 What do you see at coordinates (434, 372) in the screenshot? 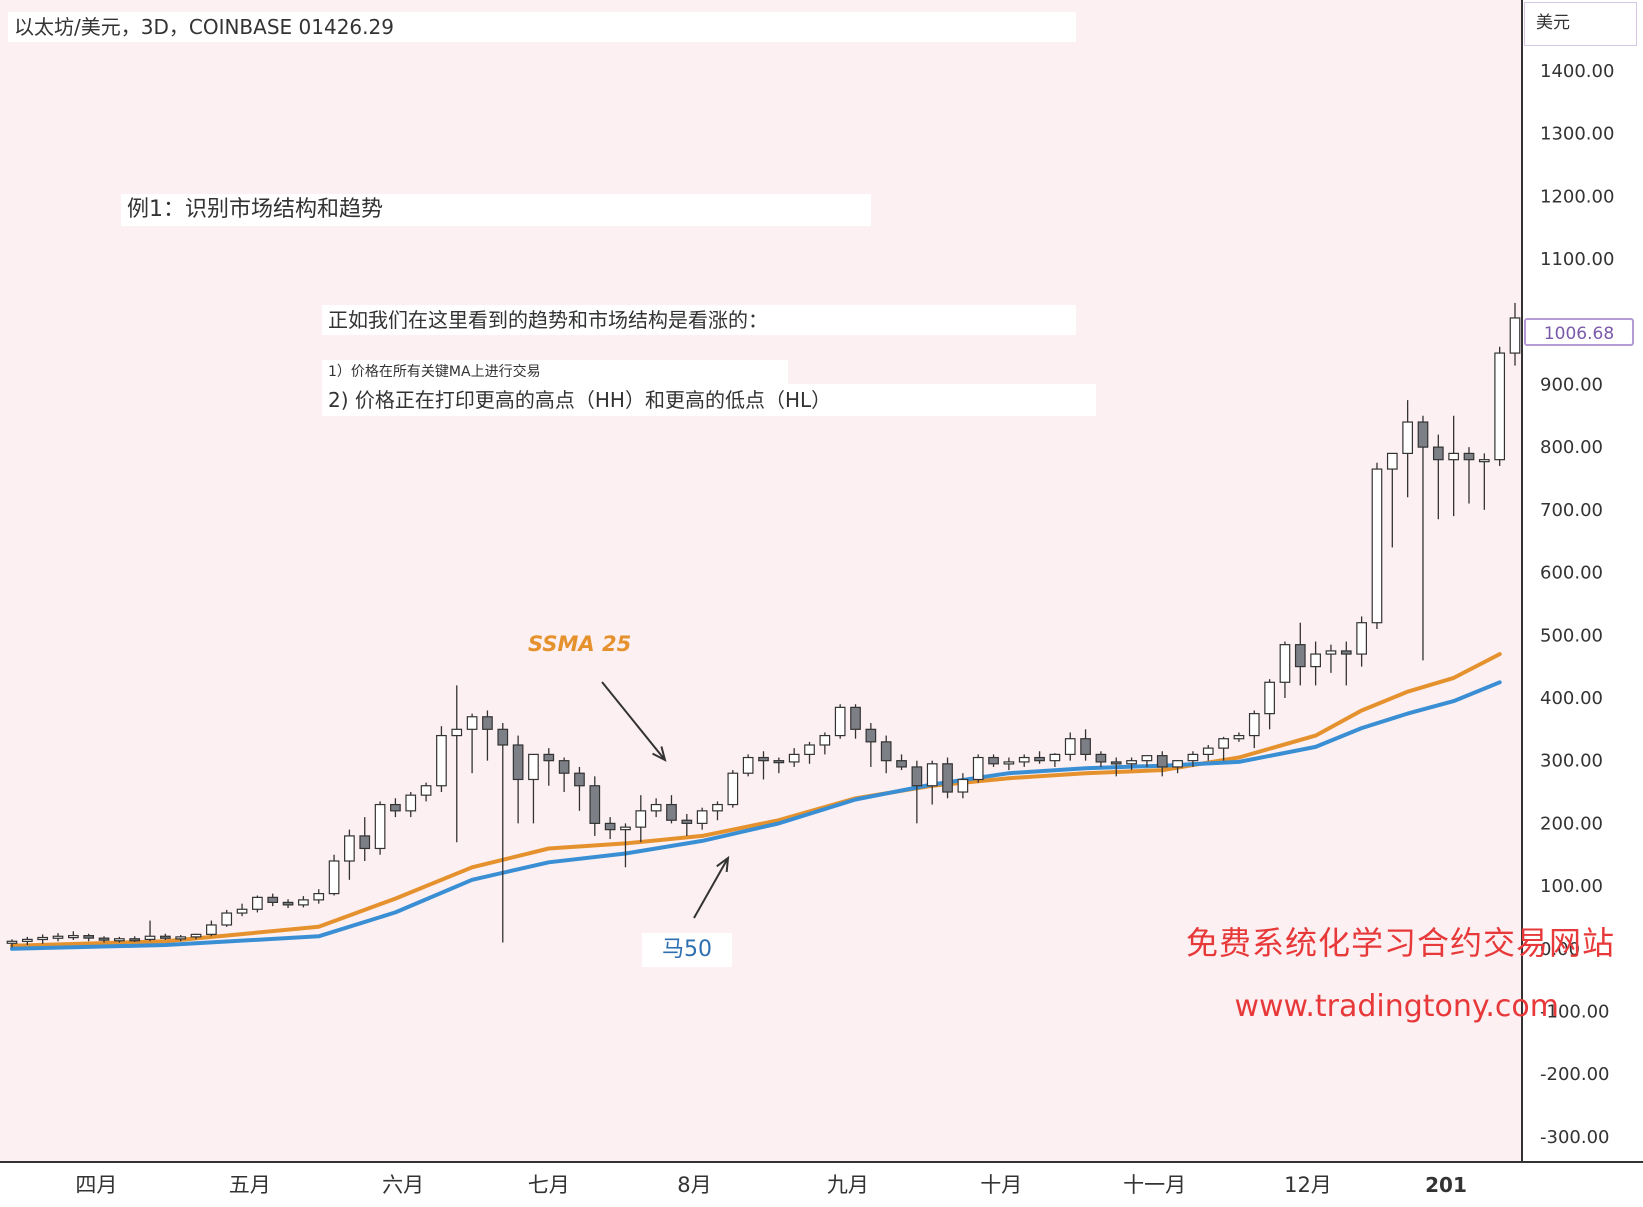
I see `point-one-text: 1）价格在所有关键MA上进行交易` at bounding box center [434, 372].